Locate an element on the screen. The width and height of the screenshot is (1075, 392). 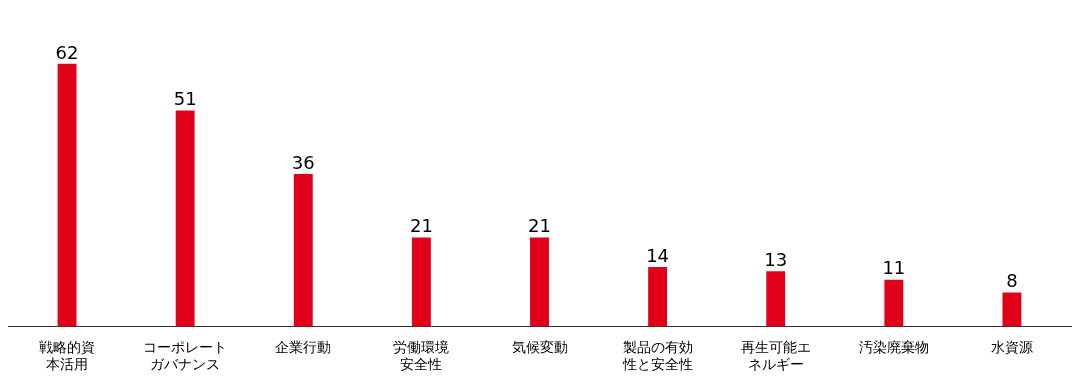
data-label: 13 is located at coordinates (776, 260).